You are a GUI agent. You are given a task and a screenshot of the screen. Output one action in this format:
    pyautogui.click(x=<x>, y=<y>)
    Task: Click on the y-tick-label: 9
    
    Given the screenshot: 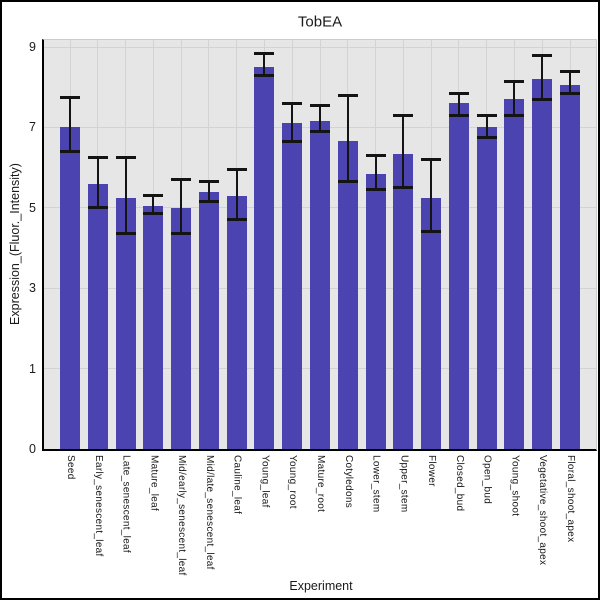 What is the action you would take?
    pyautogui.click(x=32, y=47)
    